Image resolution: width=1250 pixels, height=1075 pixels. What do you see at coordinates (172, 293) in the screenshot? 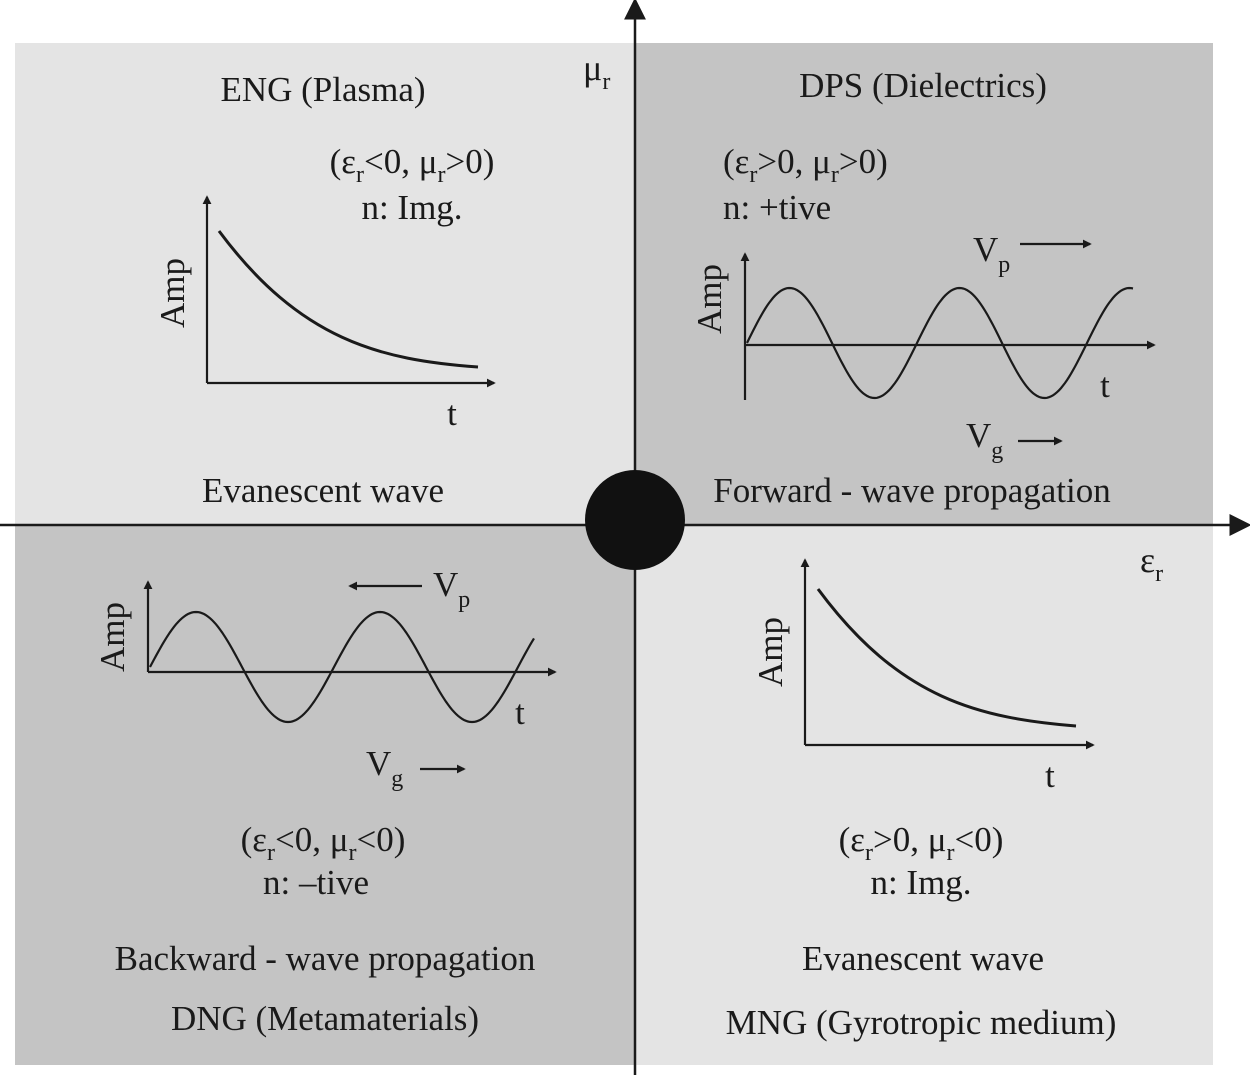
I see `eng-plot-y-label: Amp` at bounding box center [172, 293].